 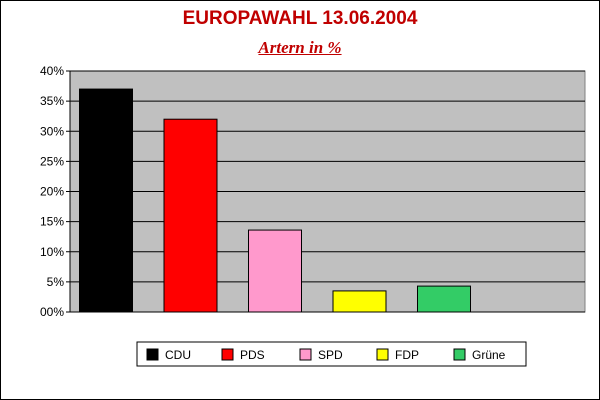 What do you see at coordinates (300, 47) in the screenshot?
I see `chart-subtitle: Artern in %` at bounding box center [300, 47].